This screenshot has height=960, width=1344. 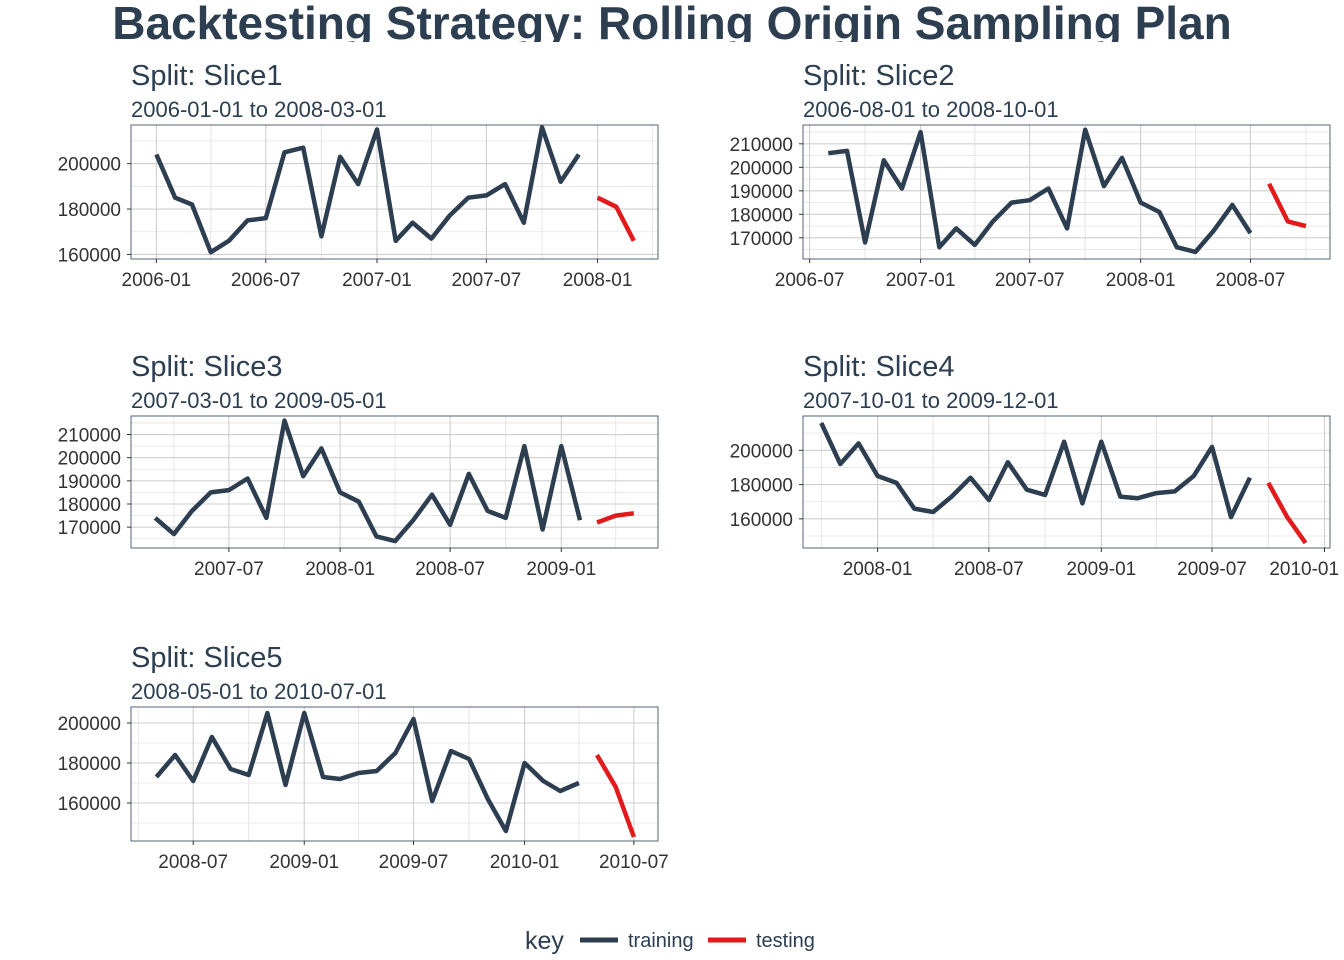 What do you see at coordinates (259, 400) in the screenshot?
I see `panel-subtitle: 2007-03-01 to 2009-05-01` at bounding box center [259, 400].